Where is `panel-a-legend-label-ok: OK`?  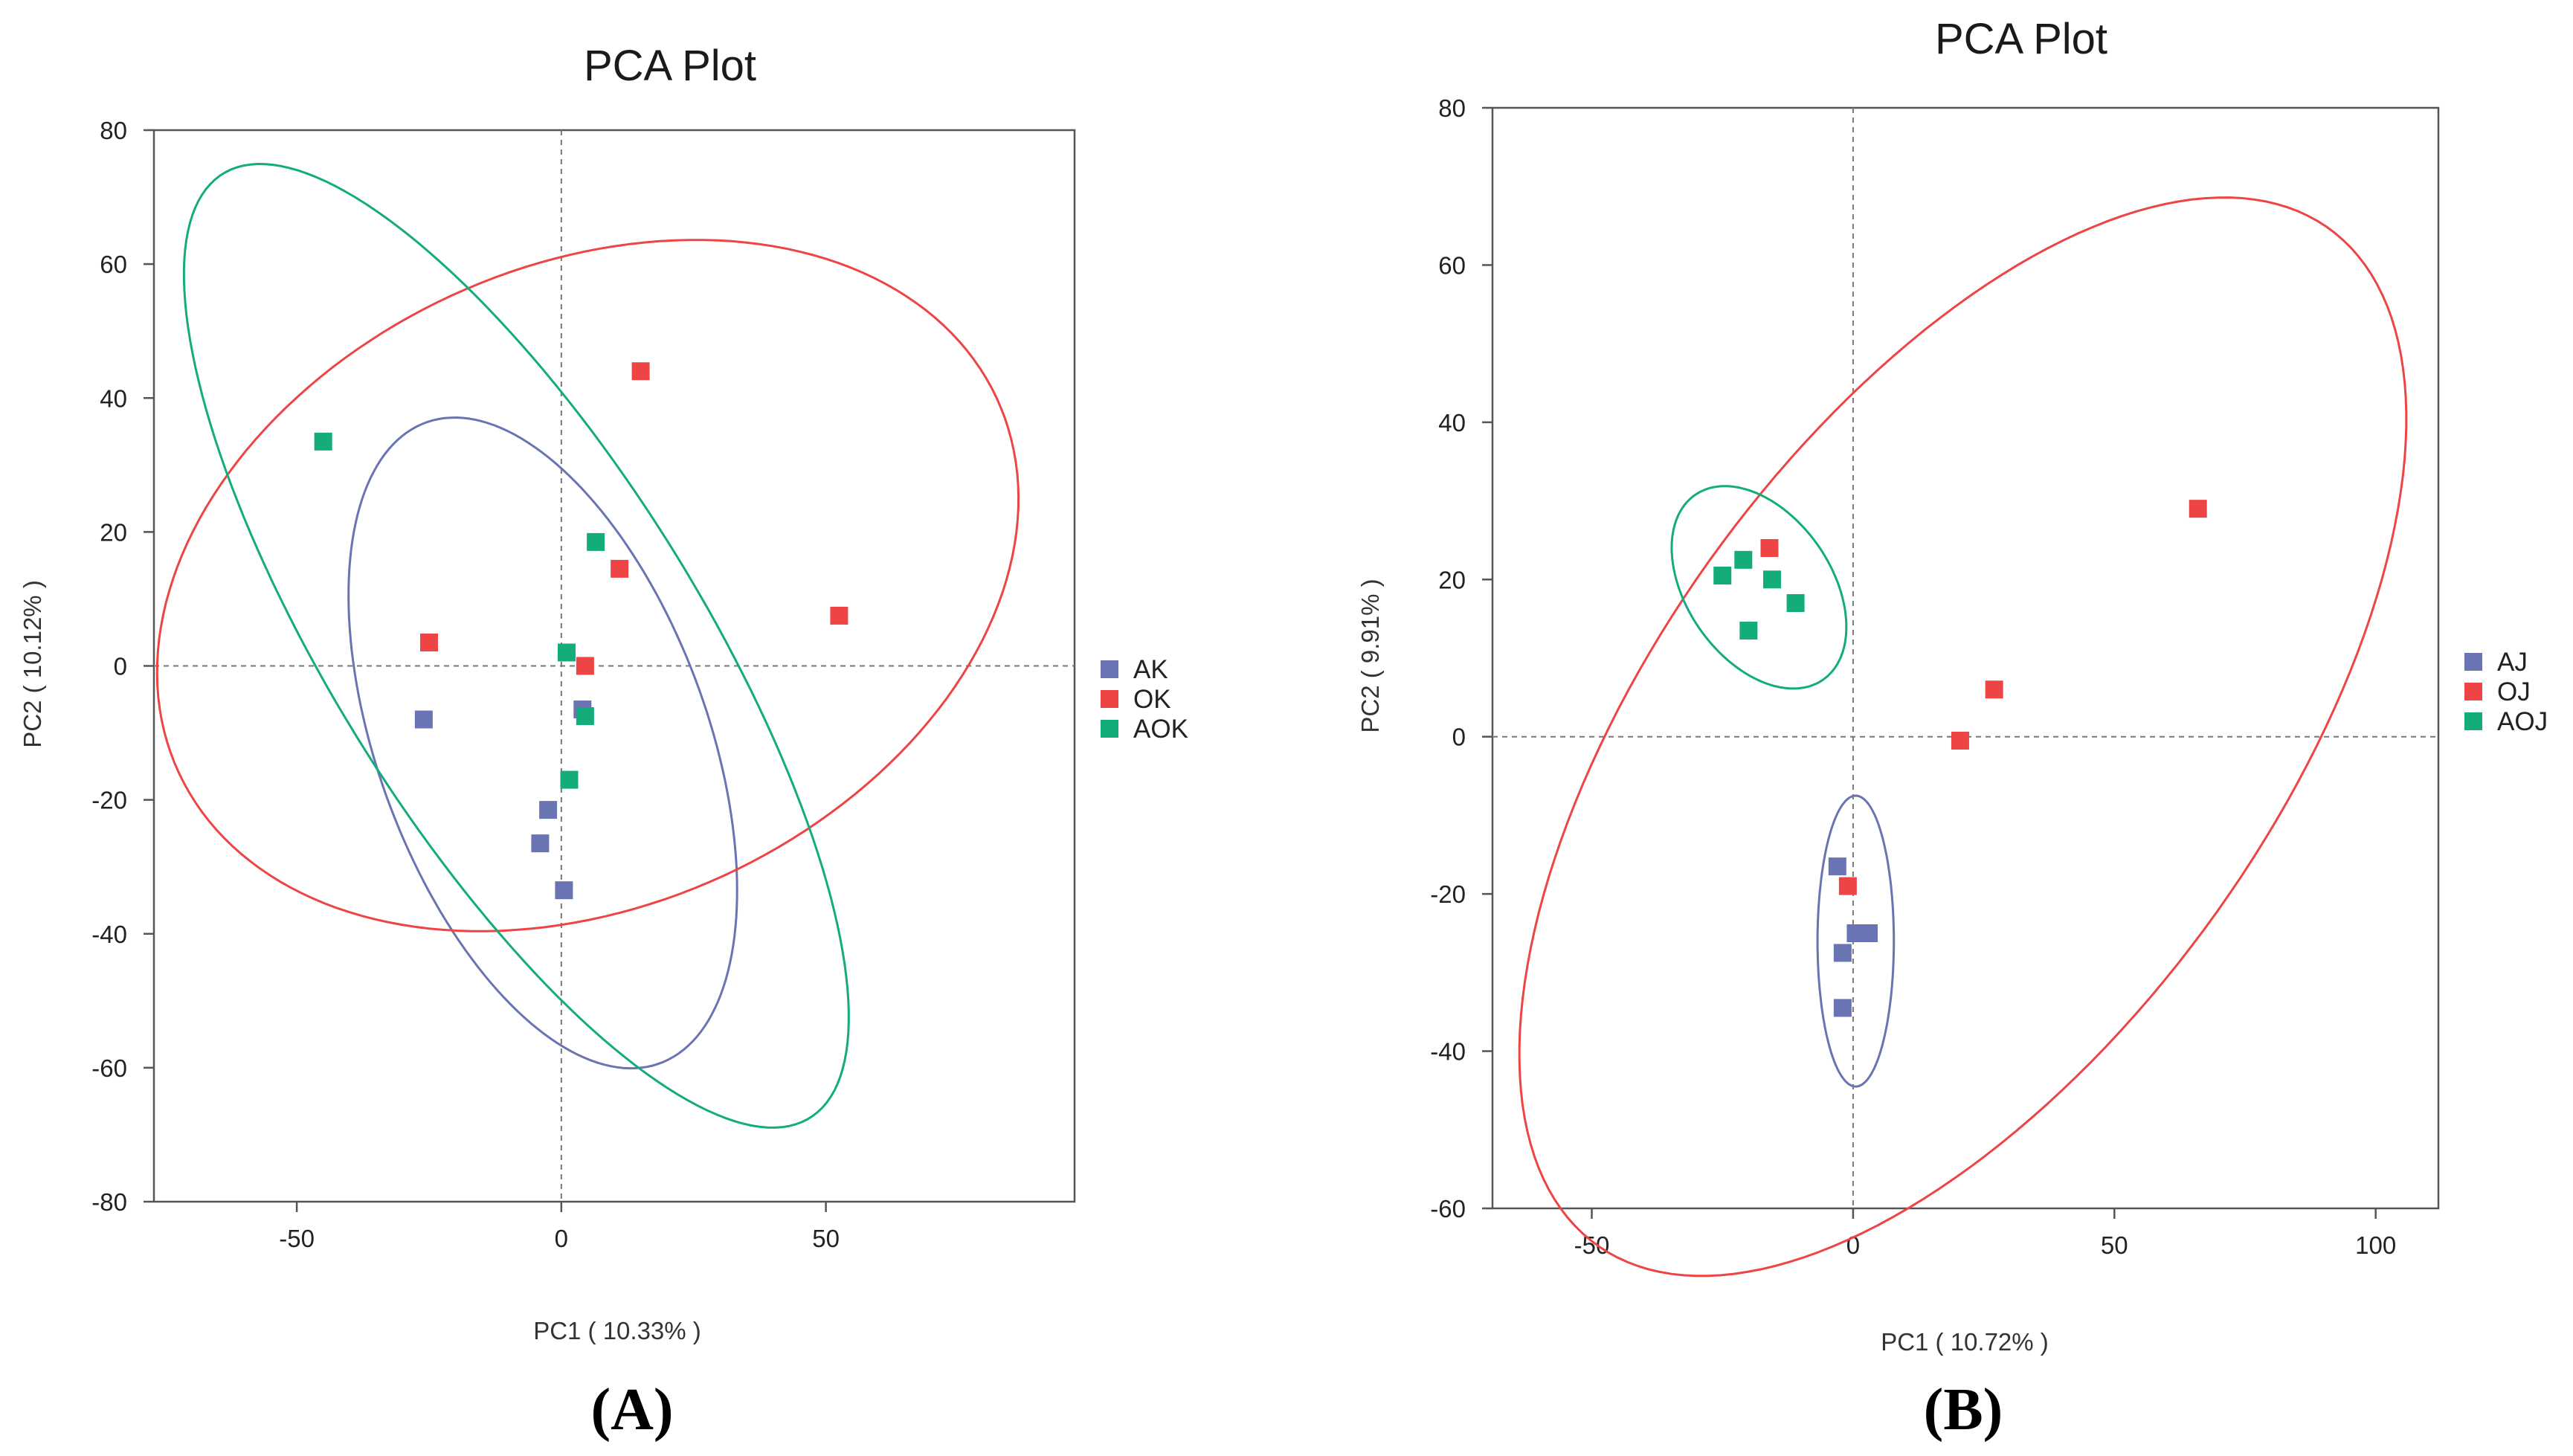 panel-a-legend-label-ok: OK is located at coordinates (1152, 699).